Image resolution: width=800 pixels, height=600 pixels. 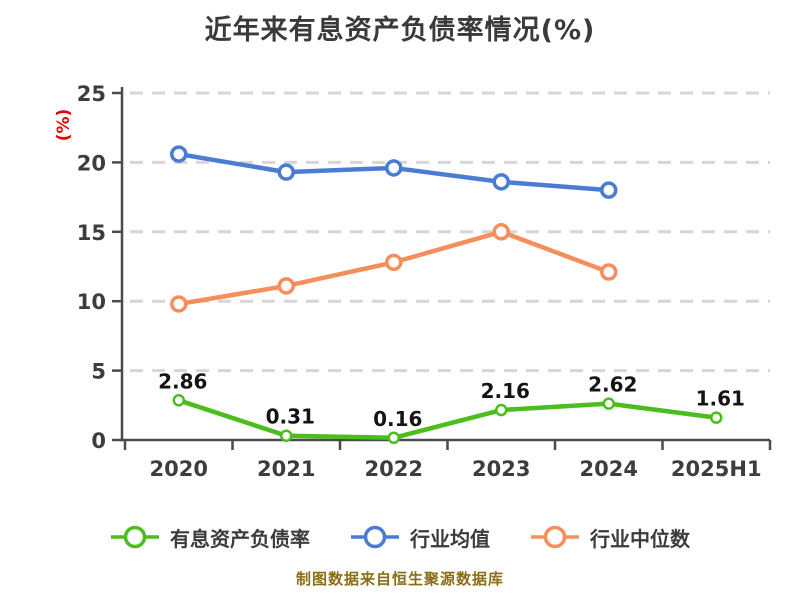 I want to click on y-tick-label: 20, so click(x=91, y=163).